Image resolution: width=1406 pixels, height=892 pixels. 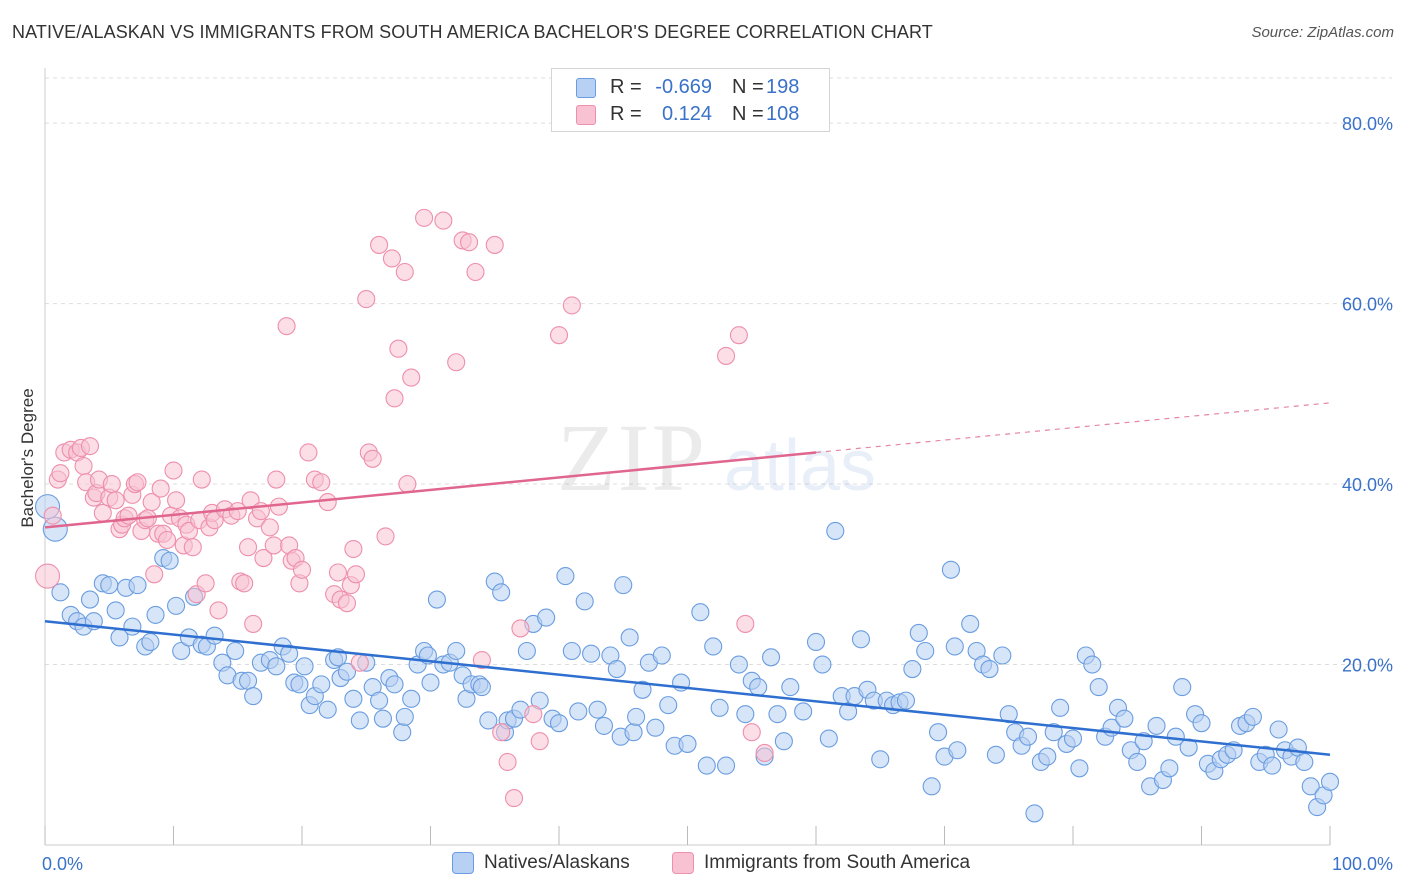 What do you see at coordinates (690, 87) in the screenshot?
I see `legend-row-natives: R = -0.669 N = 198` at bounding box center [690, 87].